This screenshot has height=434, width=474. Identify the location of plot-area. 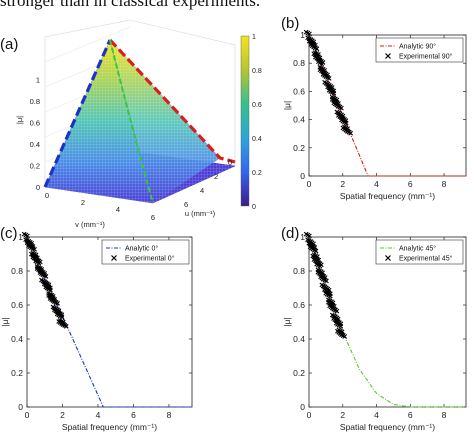
(109, 322).